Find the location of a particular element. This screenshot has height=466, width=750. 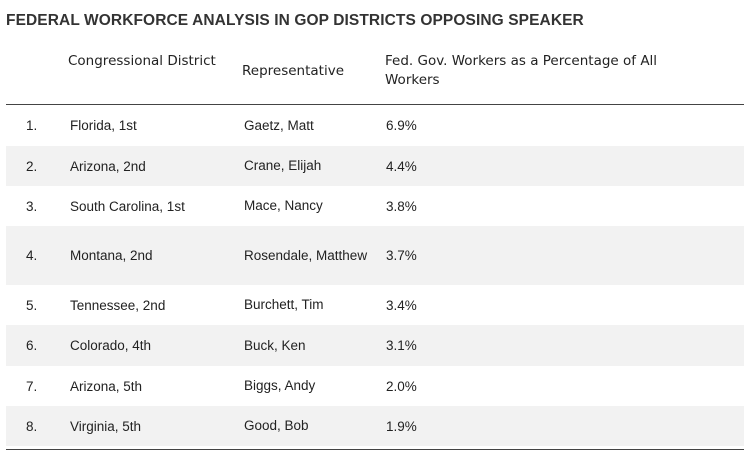

header-representative: Representative is located at coordinates (293, 71).